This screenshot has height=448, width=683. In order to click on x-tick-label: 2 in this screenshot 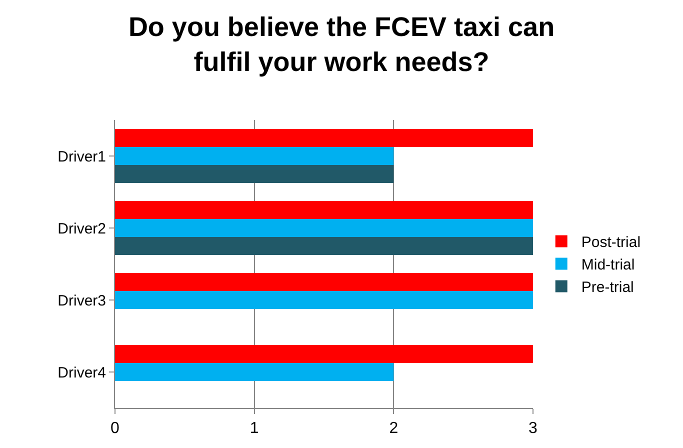, I will do `click(393, 429)`.